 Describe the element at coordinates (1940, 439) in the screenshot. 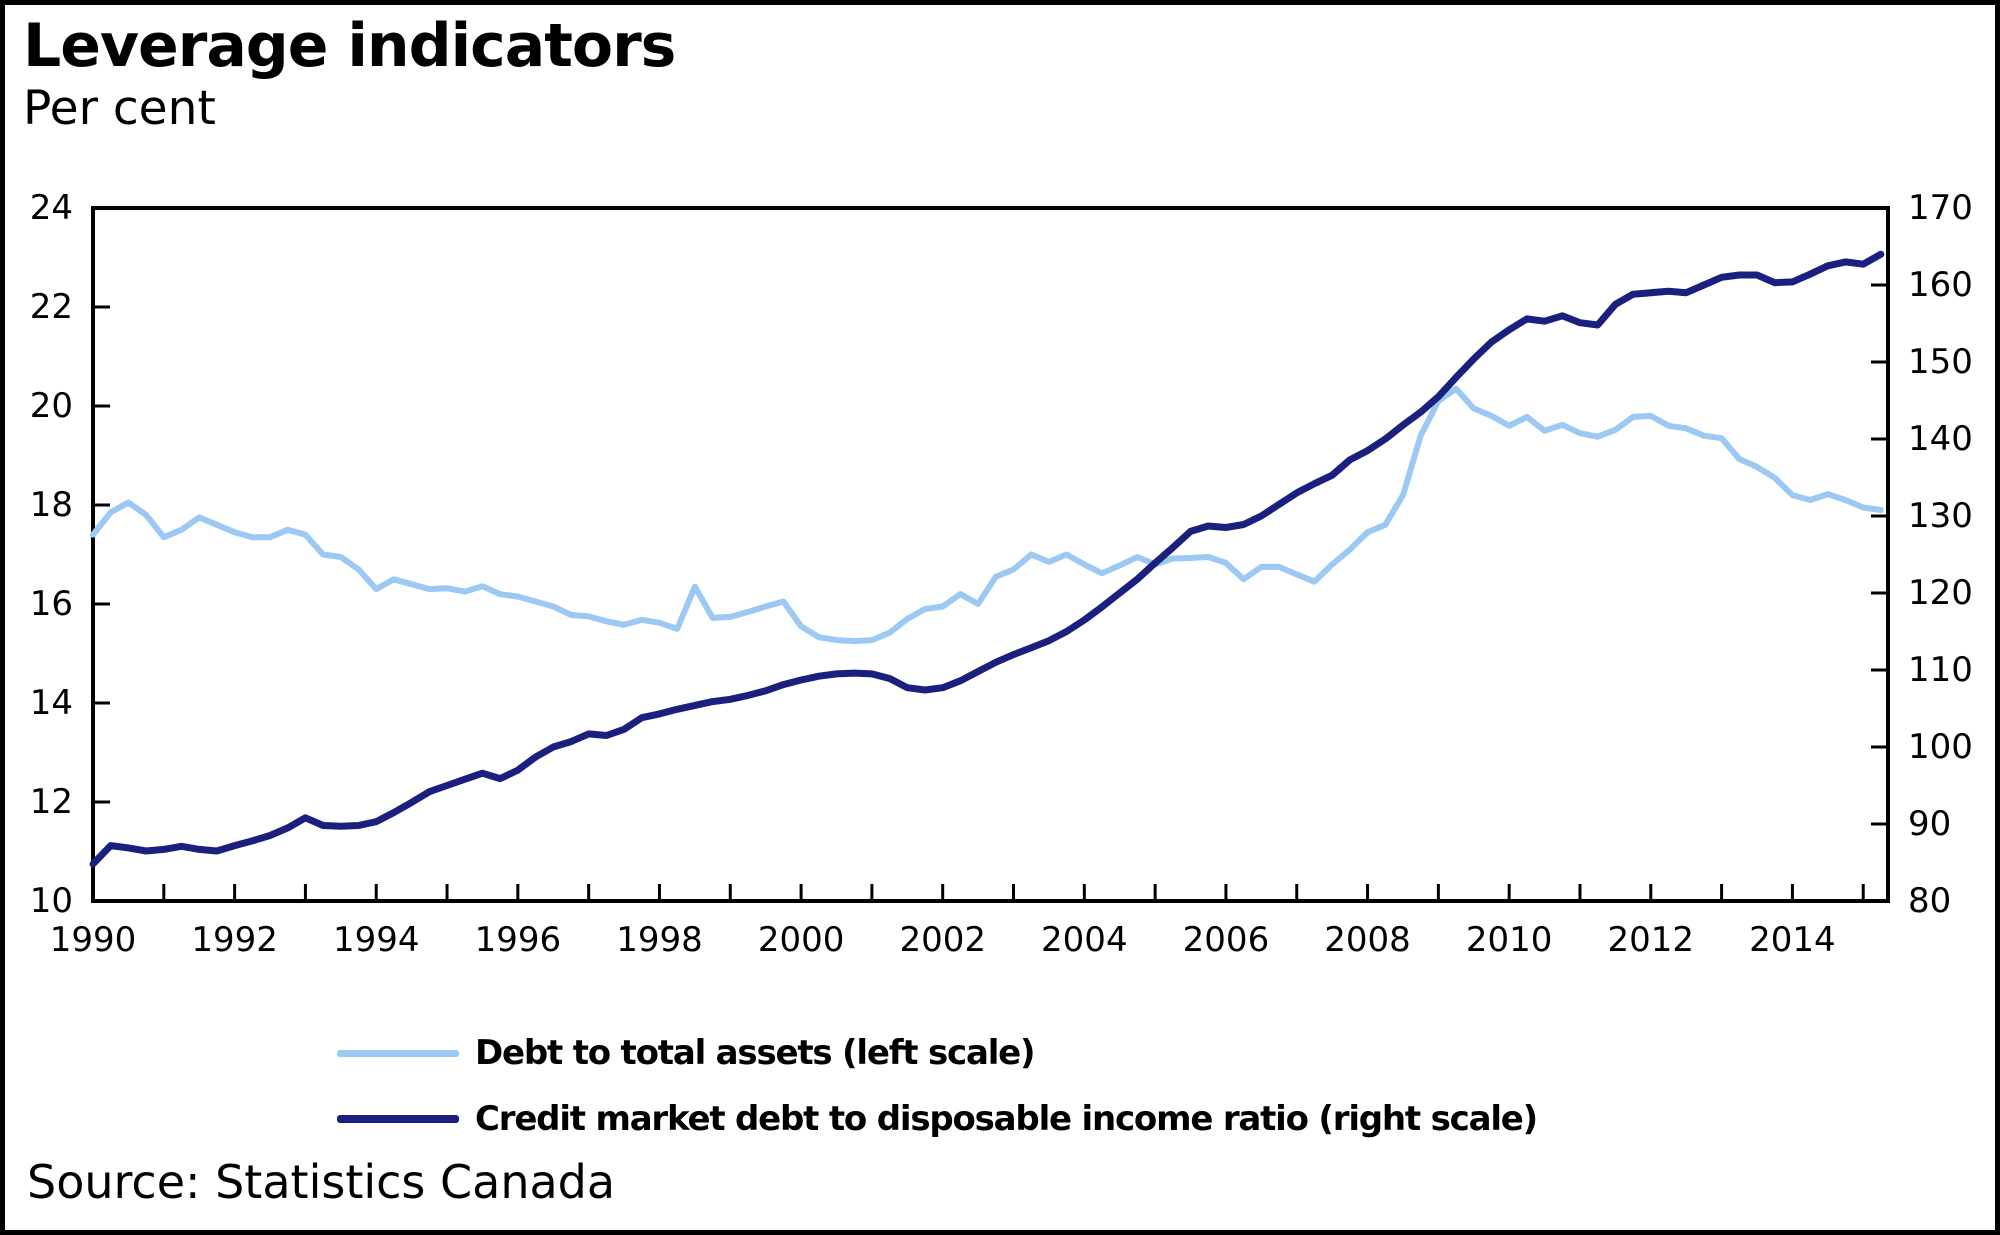

I see `right-axis-tick-label: 140` at that location.